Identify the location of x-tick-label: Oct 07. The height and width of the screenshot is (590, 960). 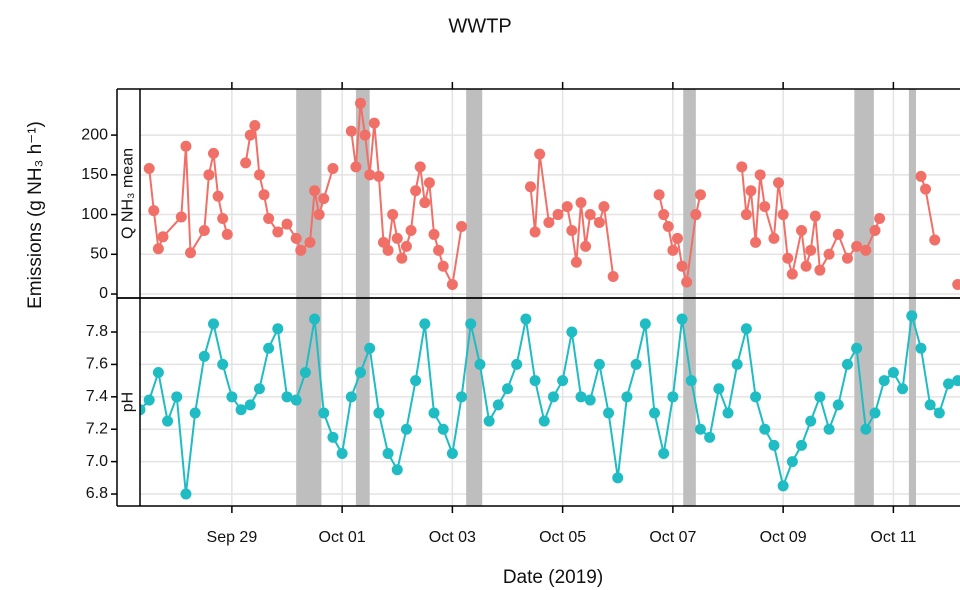
(672, 537).